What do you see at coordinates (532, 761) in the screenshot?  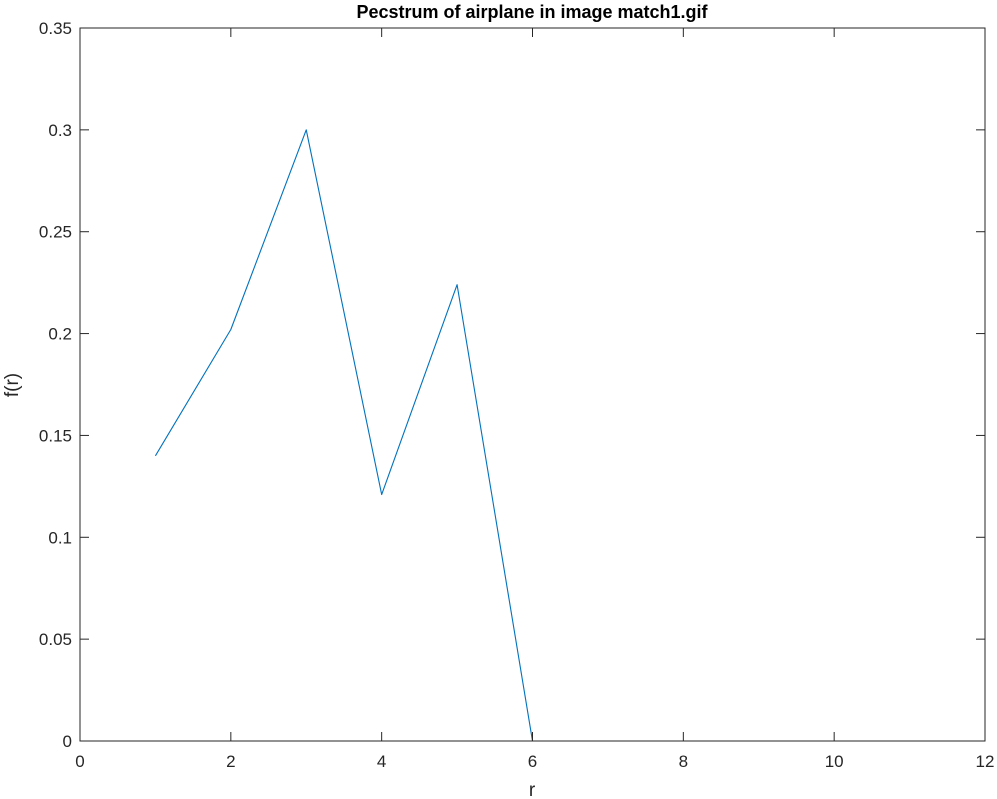 I see `x-tick-label: 6` at bounding box center [532, 761].